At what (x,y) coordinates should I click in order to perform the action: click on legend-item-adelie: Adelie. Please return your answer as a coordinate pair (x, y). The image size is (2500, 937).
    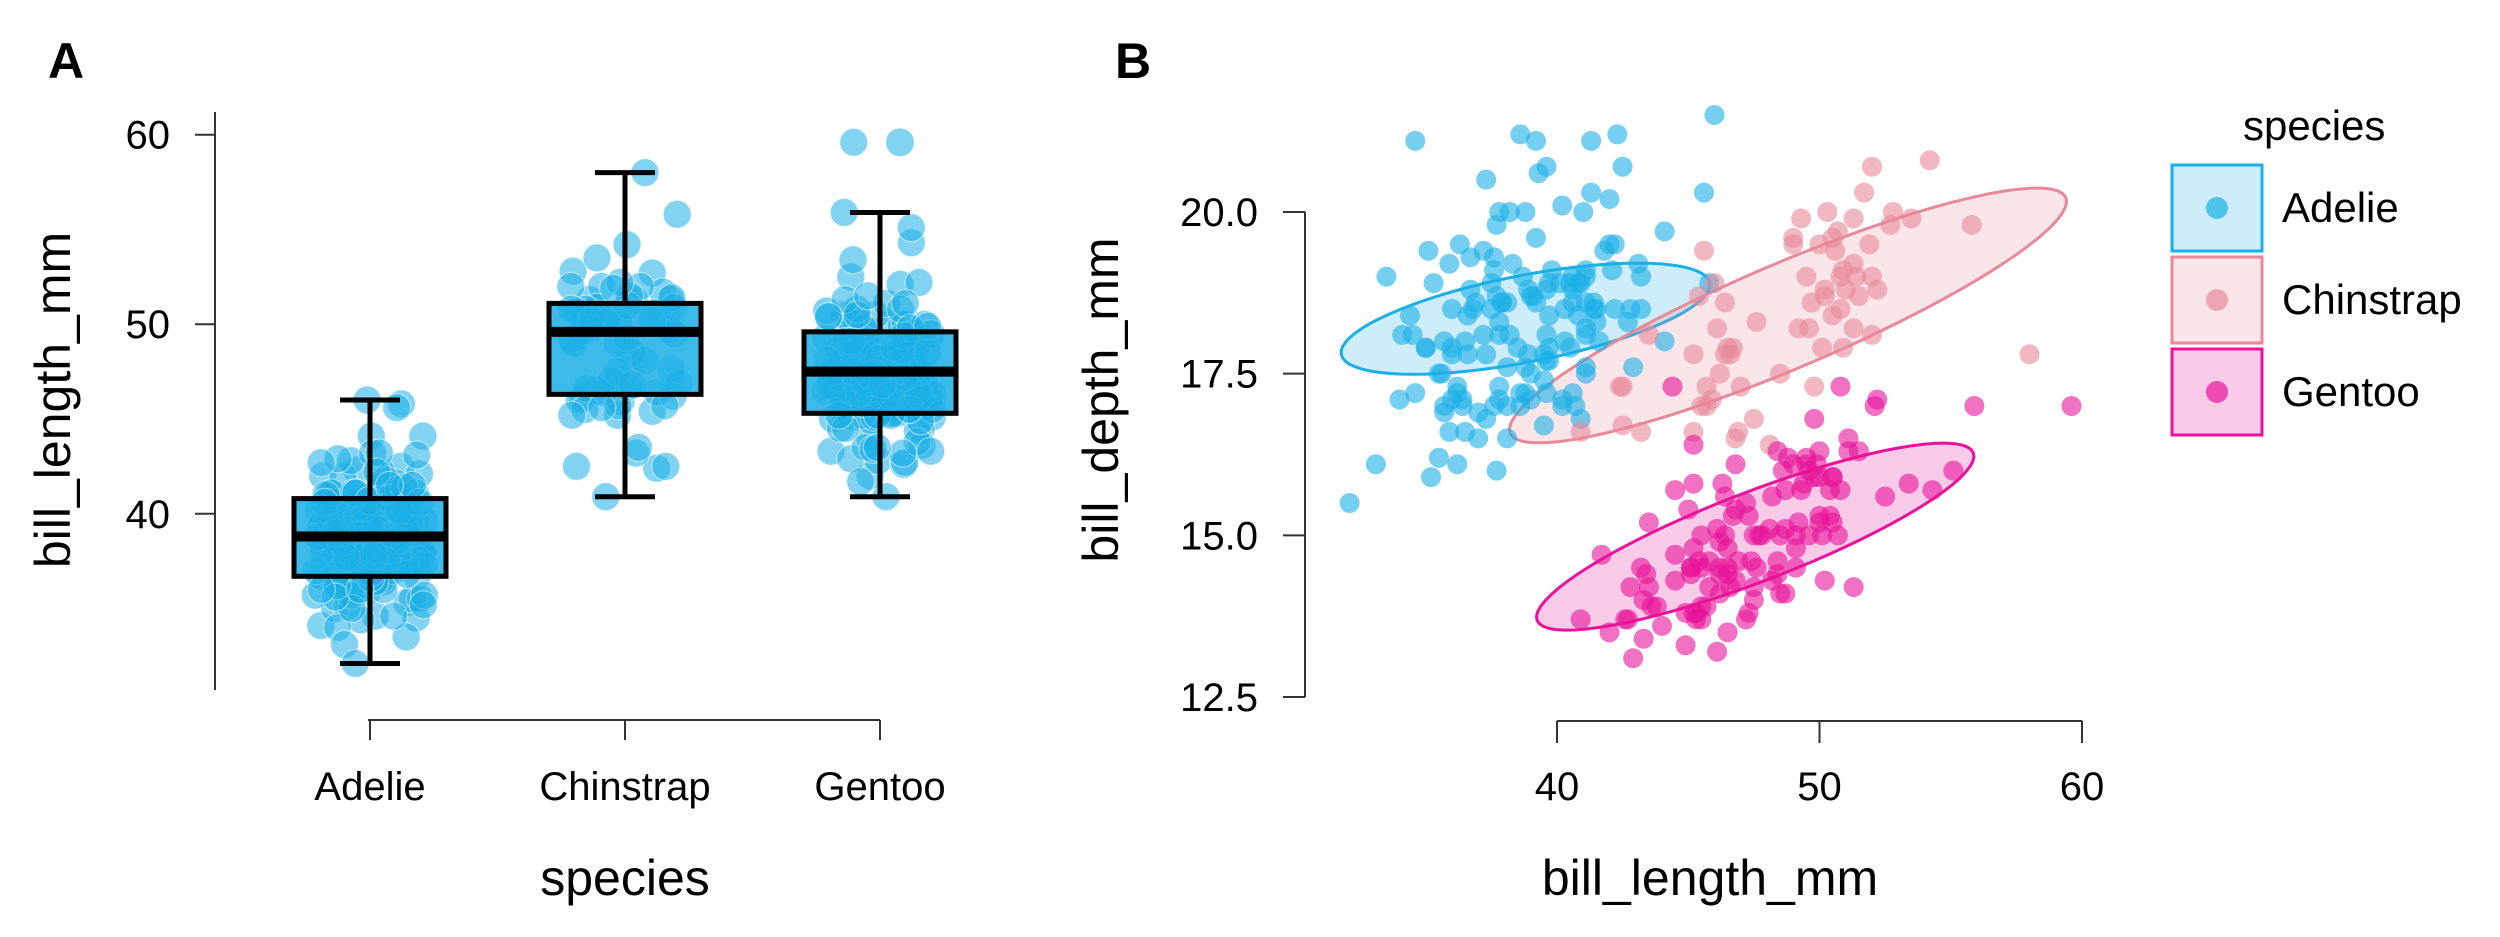
    Looking at the image, I should click on (2284, 208).